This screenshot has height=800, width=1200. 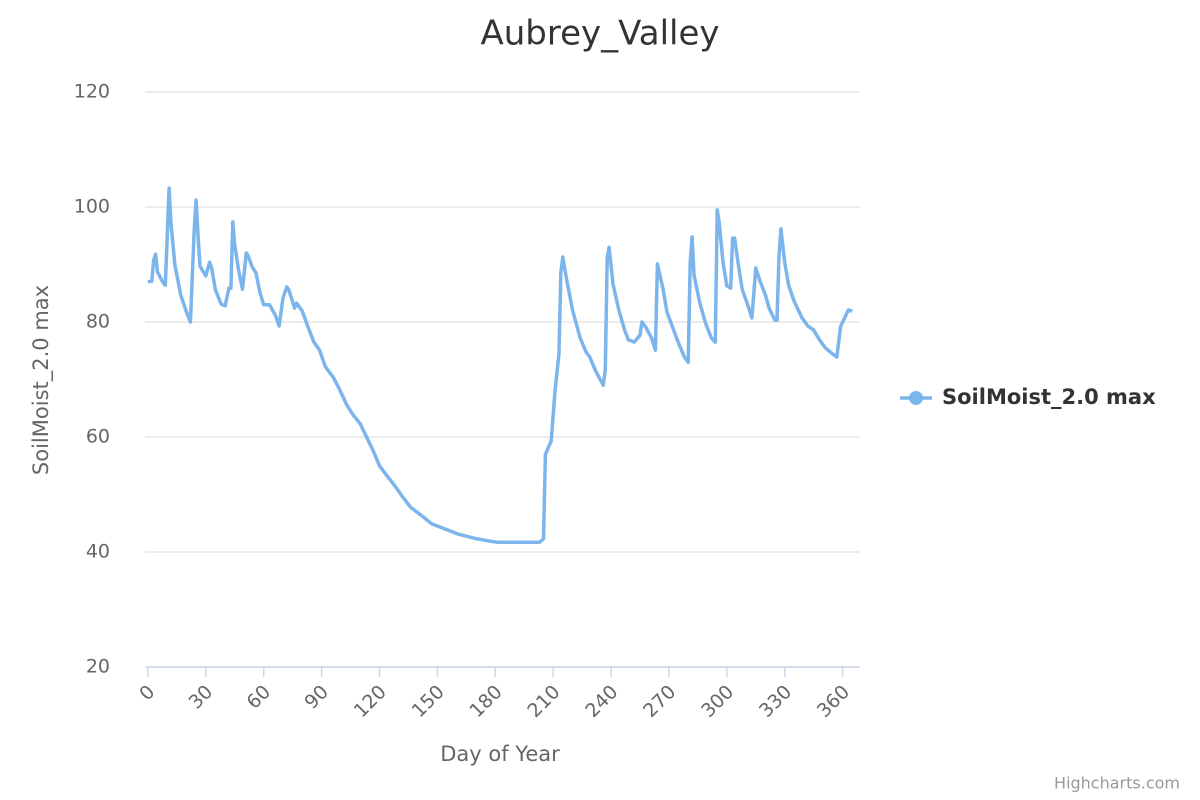 What do you see at coordinates (92, 207) in the screenshot?
I see `y-tick-label: 100` at bounding box center [92, 207].